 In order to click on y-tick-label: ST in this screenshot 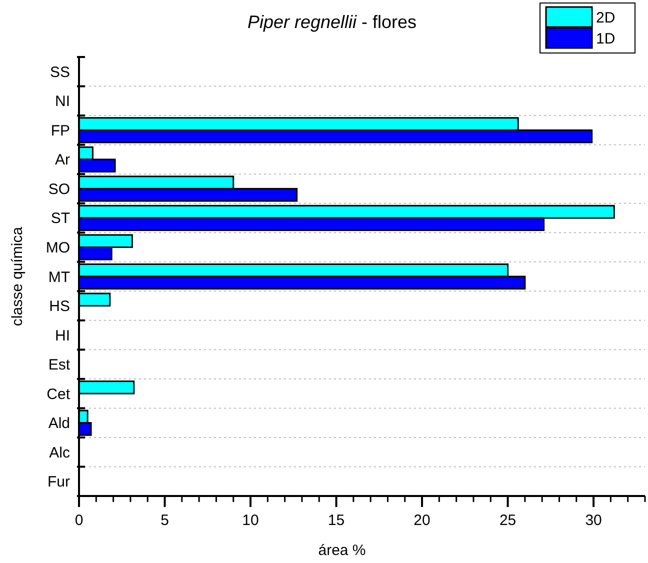, I will do `click(60, 219)`.